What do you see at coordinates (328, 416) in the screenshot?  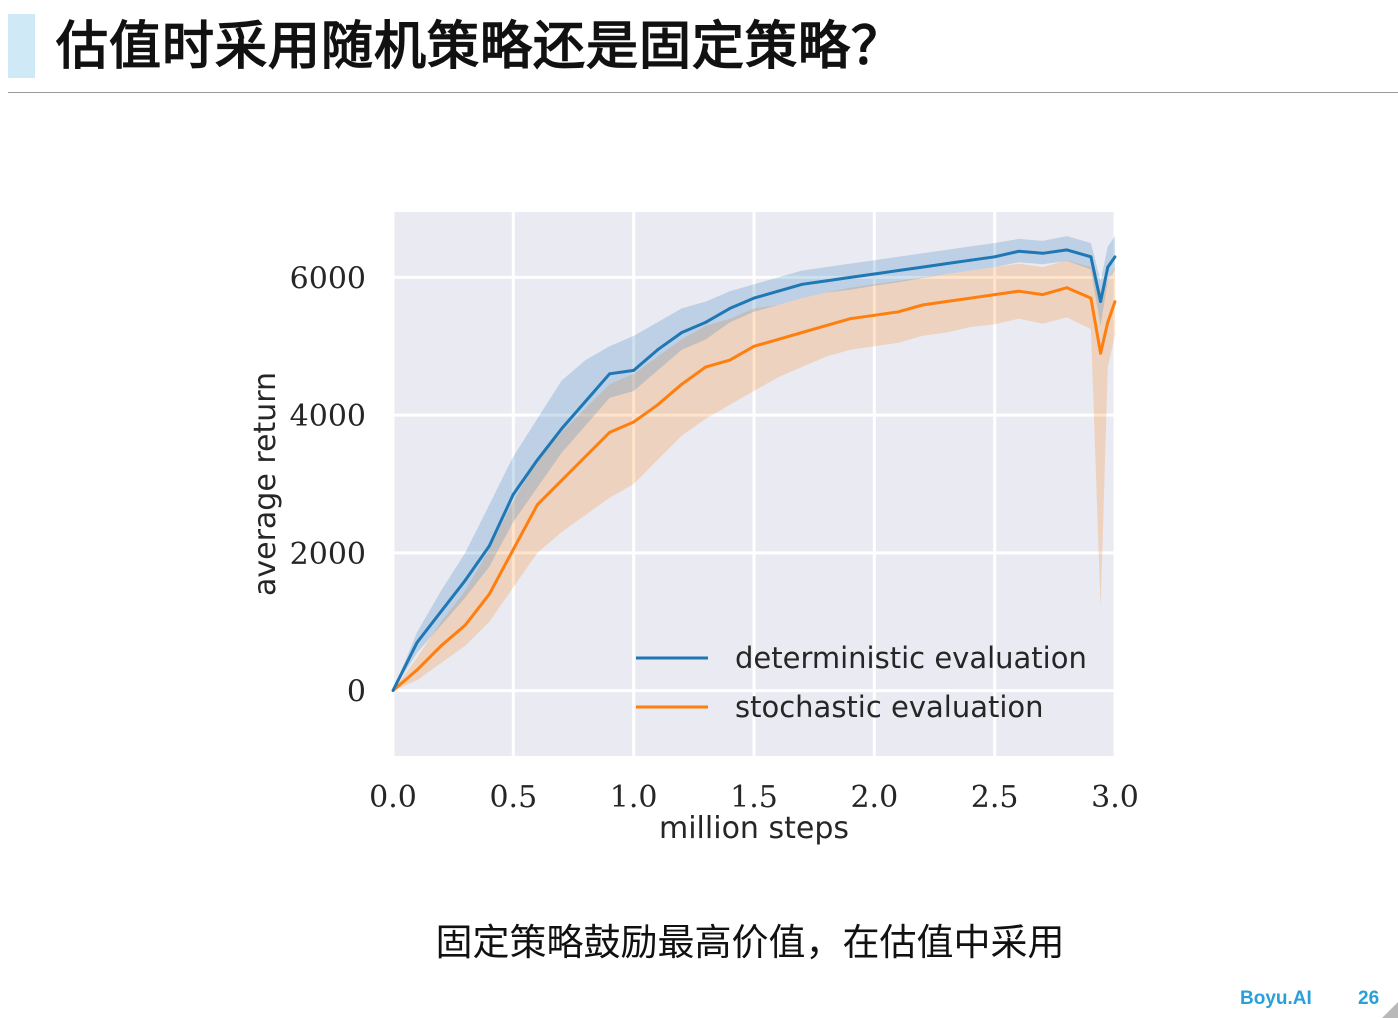 I see `y-tick-label: 4000` at bounding box center [328, 416].